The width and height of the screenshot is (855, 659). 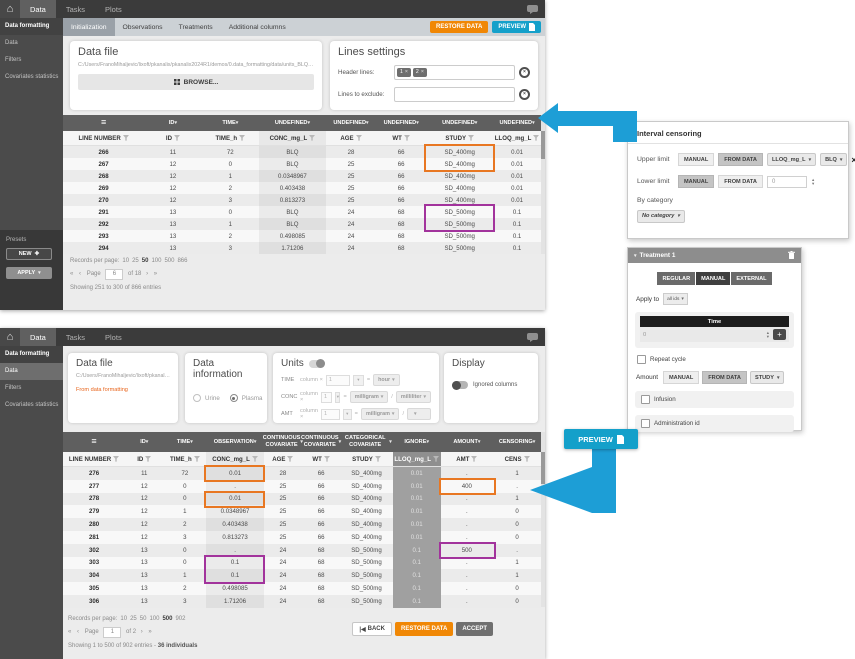 I want to click on unit-dropdown: ▾, so click(x=419, y=414).